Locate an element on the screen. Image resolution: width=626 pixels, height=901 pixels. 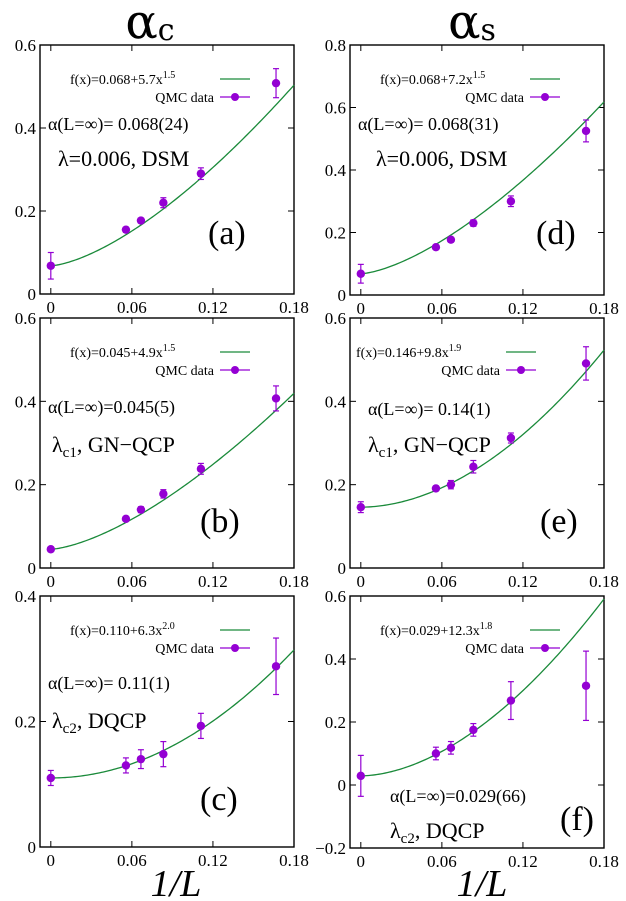
panel-label: (b) is located at coordinates (220, 521).